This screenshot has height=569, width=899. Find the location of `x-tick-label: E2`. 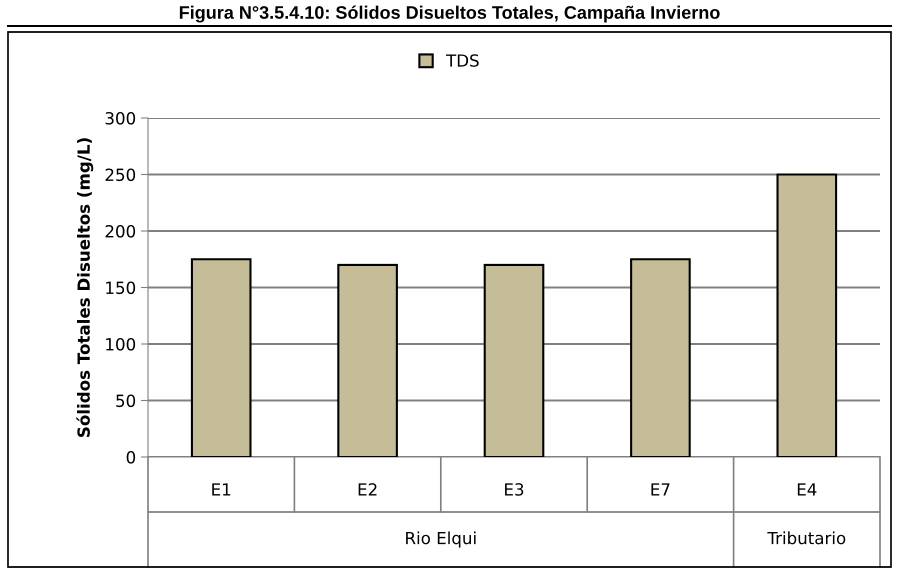

x-tick-label: E2 is located at coordinates (367, 489).